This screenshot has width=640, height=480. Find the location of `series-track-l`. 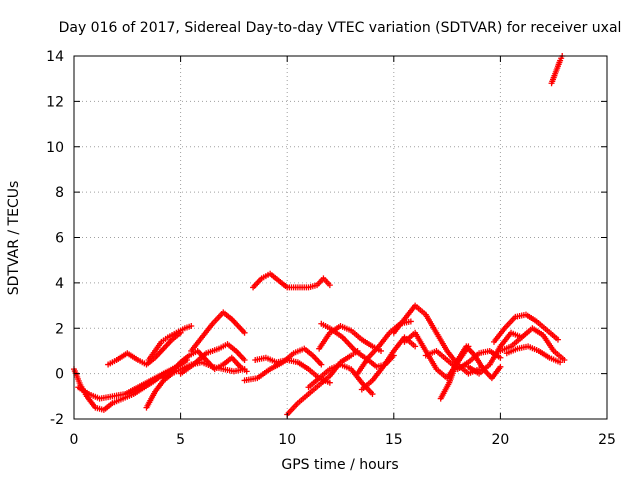

series-track-l is located at coordinates (322, 382).